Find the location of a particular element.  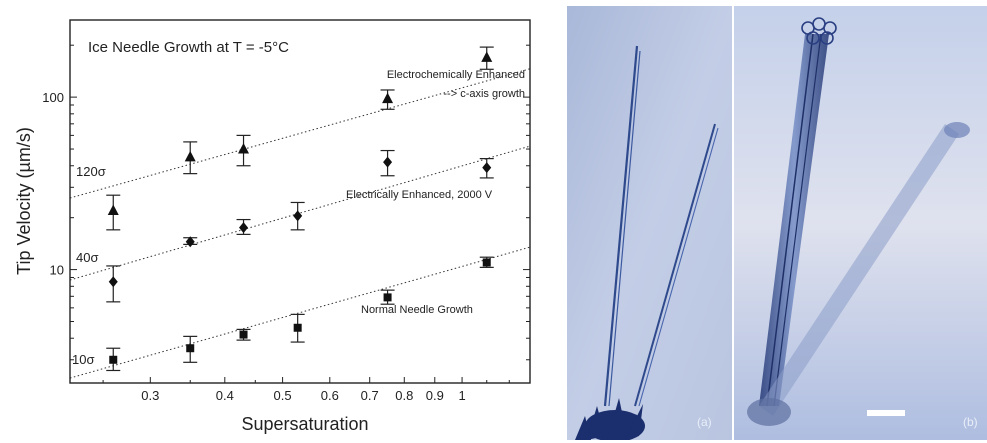

y-tick-label: 100 is located at coordinates (53, 97).